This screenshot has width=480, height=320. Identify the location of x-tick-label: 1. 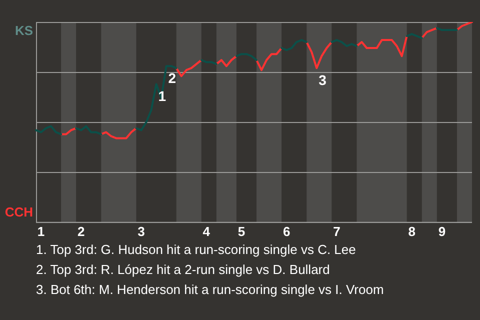
(41, 231).